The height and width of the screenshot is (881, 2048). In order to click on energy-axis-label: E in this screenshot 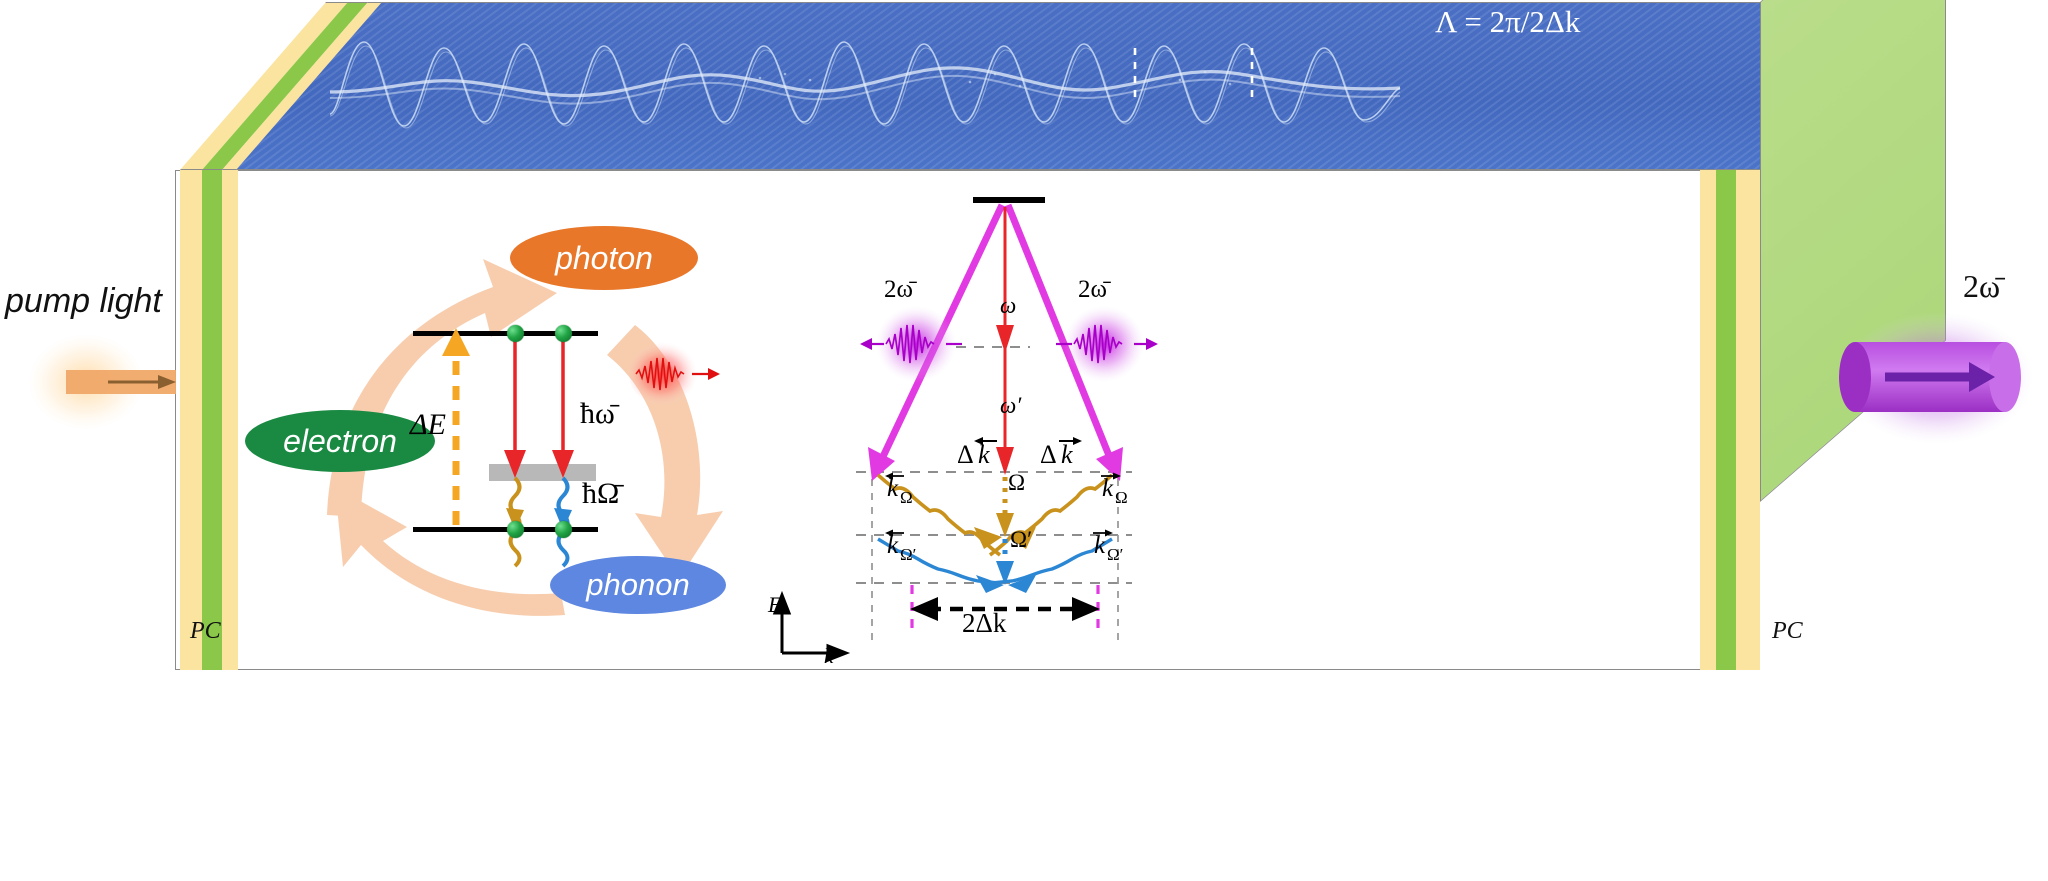, I will do `click(775, 604)`.